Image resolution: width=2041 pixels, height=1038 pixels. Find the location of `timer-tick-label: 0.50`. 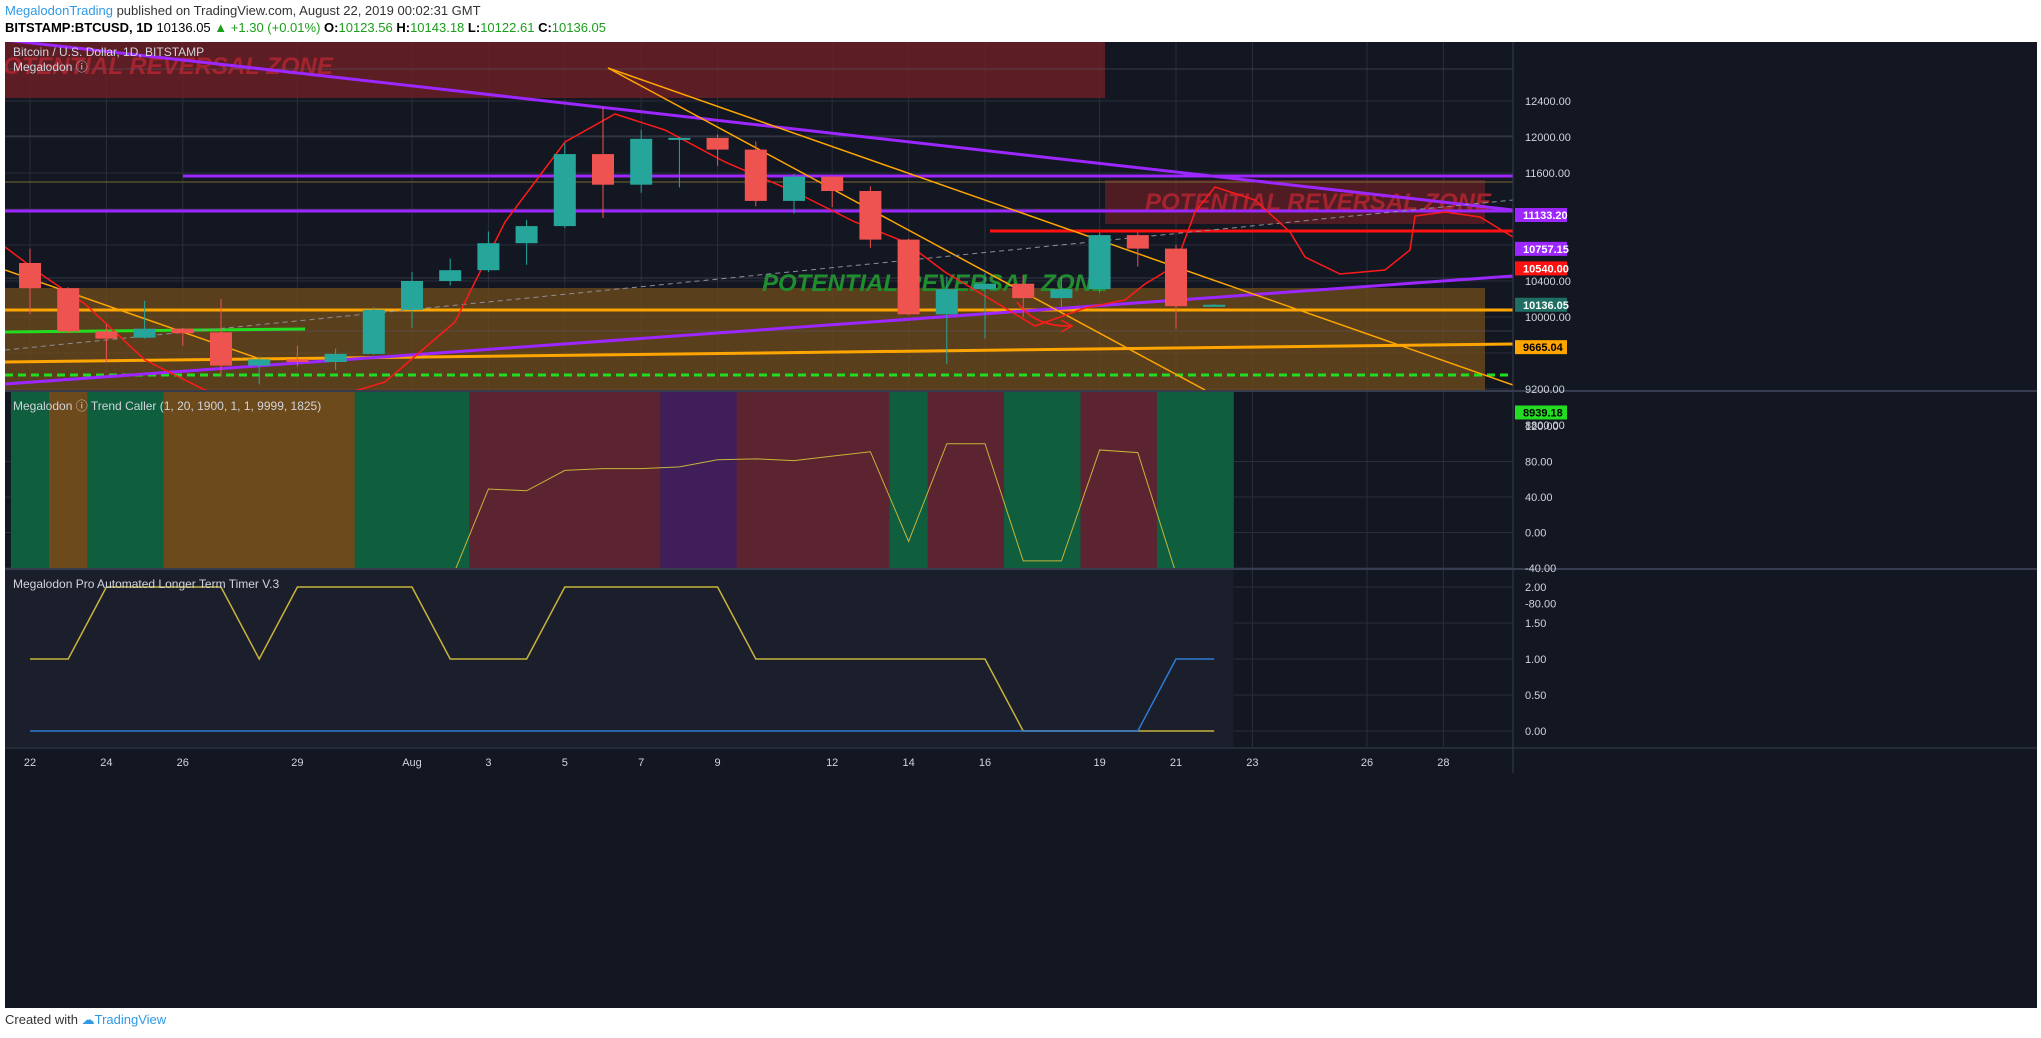

timer-tick-label: 0.50 is located at coordinates (1535, 696).